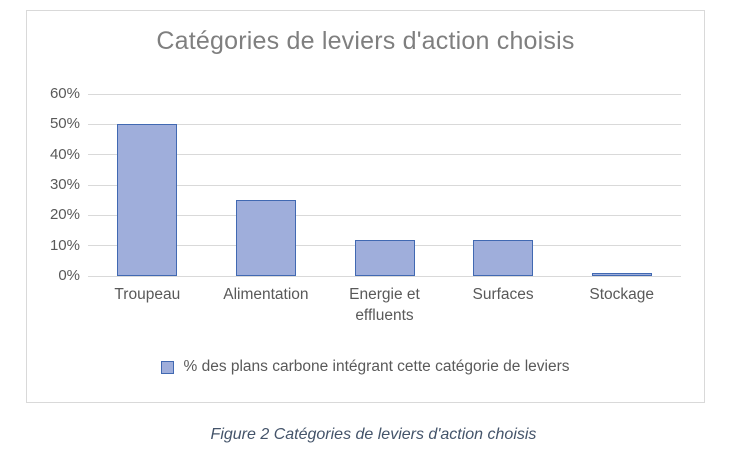 The image size is (747, 463). Describe the element at coordinates (503, 257) in the screenshot. I see `bar-surfaces` at that location.